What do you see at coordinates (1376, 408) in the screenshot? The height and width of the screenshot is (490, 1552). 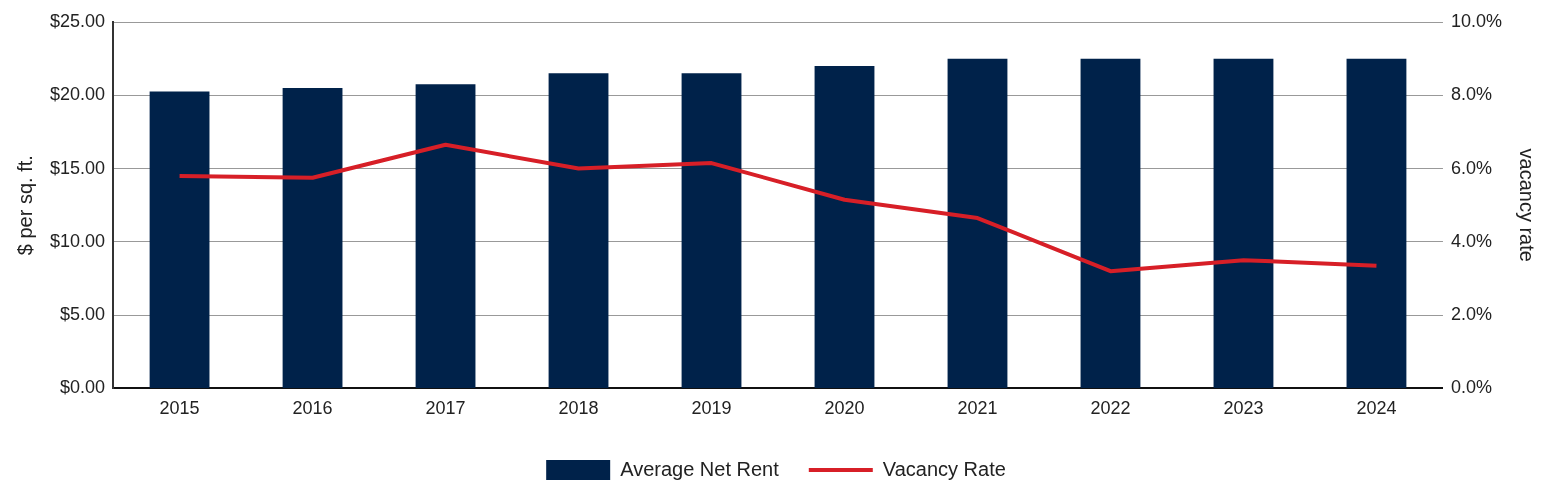 I see `x-tick-label: 2024` at bounding box center [1376, 408].